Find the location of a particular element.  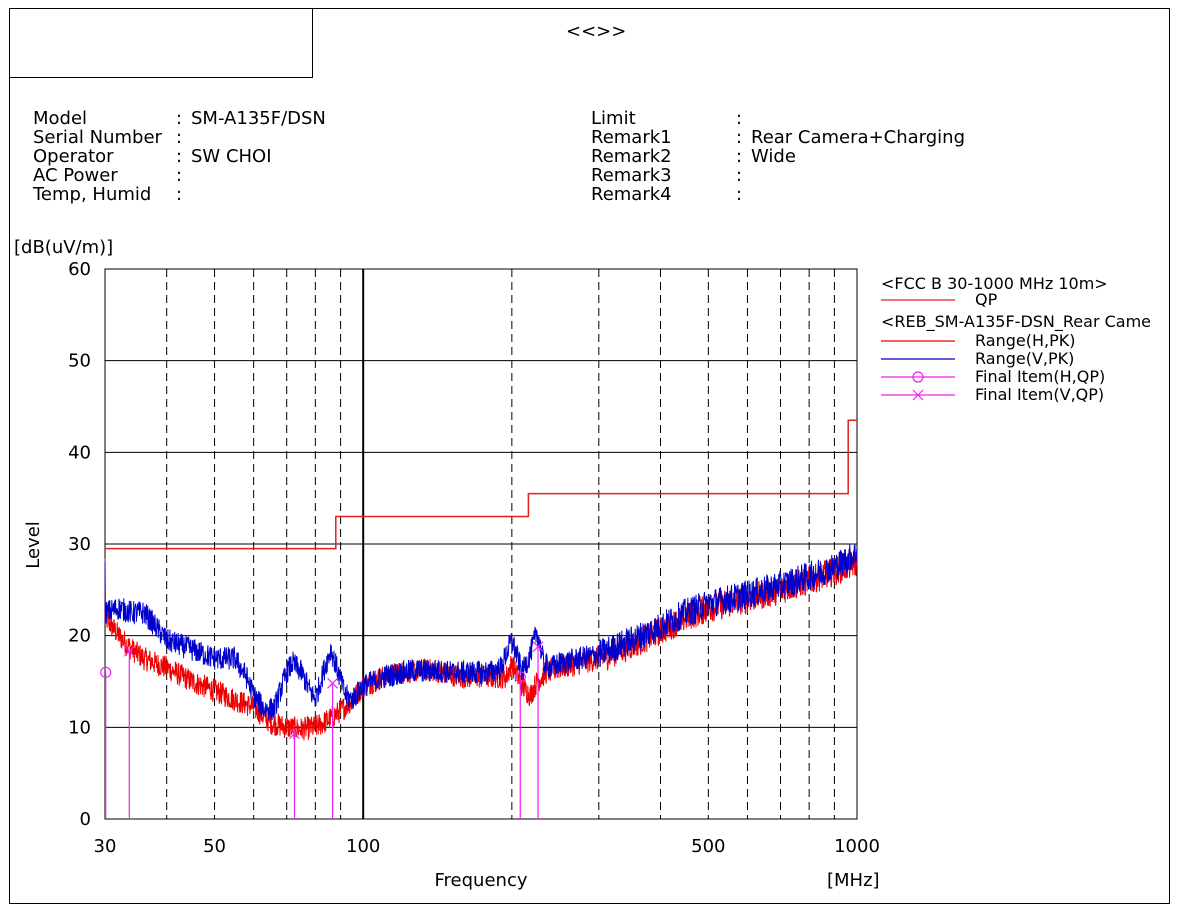

legend-group-title: <REB_SM-A135F-DSN_Rear Came is located at coordinates (1016, 322).